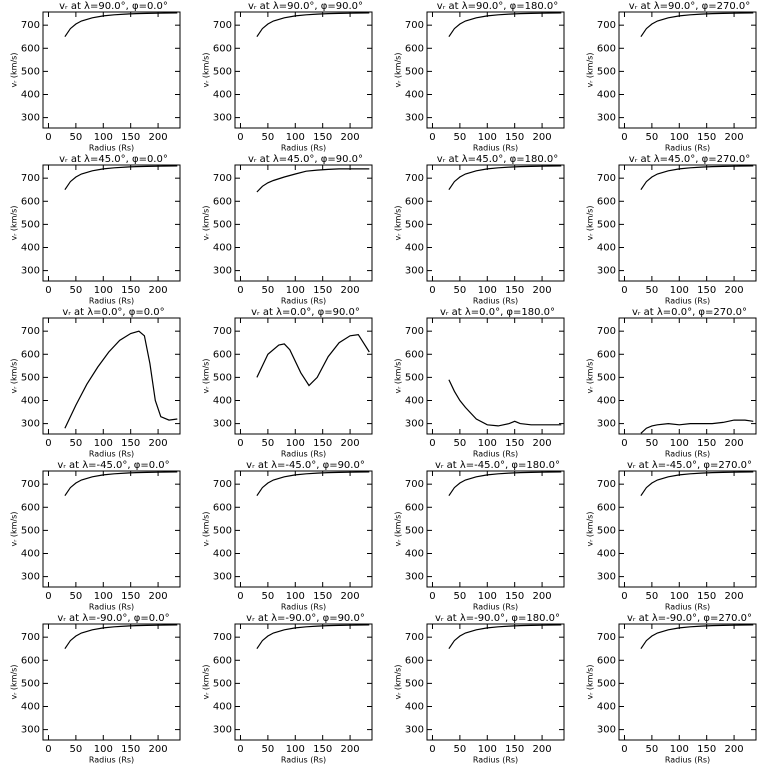 The image size is (768, 768). I want to click on panel-title: vᵣ at λ=-45.0°, φ=270.0°, so click(689, 465).